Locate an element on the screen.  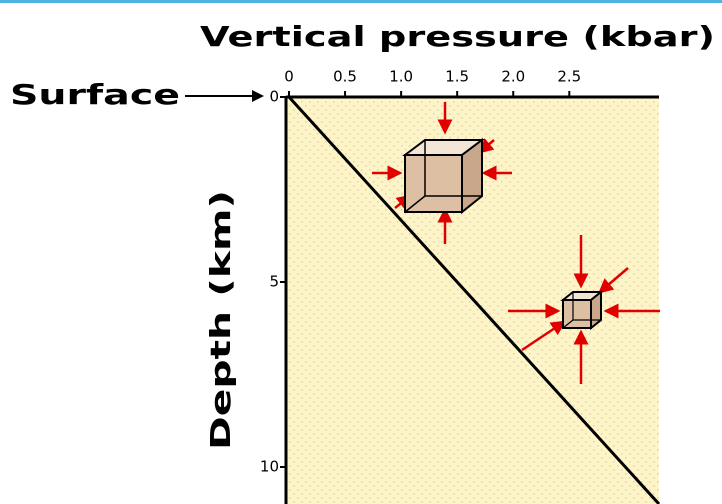
x-tick-label: 1.0 is located at coordinates (401, 77).